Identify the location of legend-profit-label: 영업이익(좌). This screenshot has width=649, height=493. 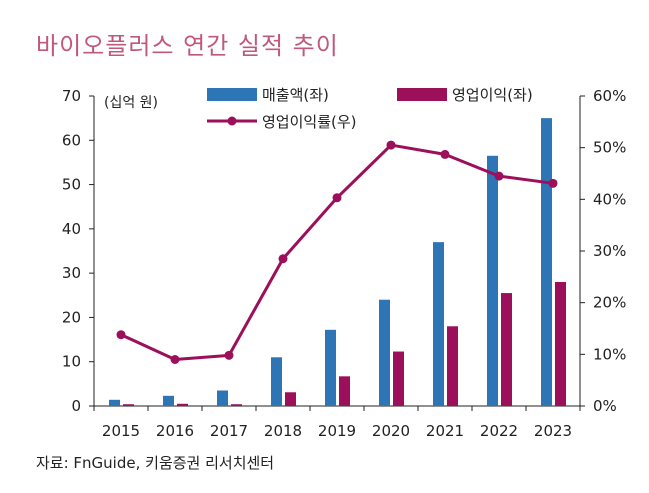
(492, 95).